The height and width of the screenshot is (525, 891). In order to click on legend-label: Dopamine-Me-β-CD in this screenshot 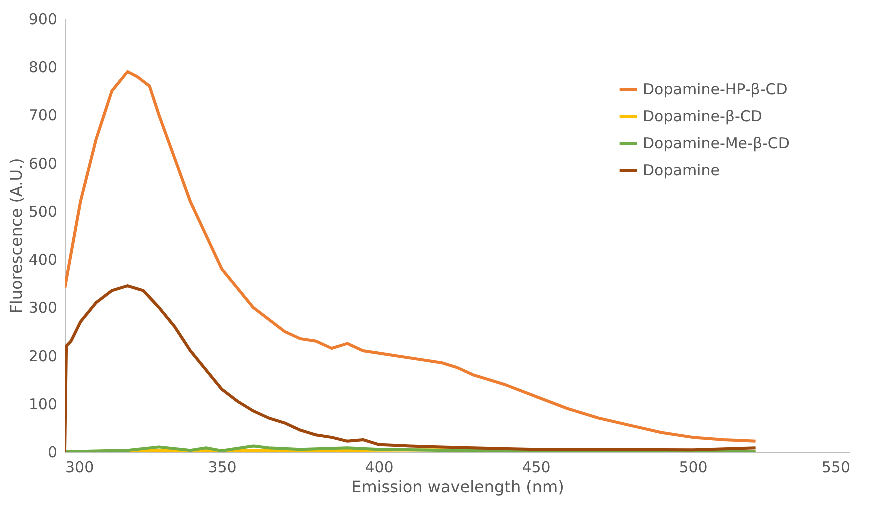, I will do `click(716, 143)`.